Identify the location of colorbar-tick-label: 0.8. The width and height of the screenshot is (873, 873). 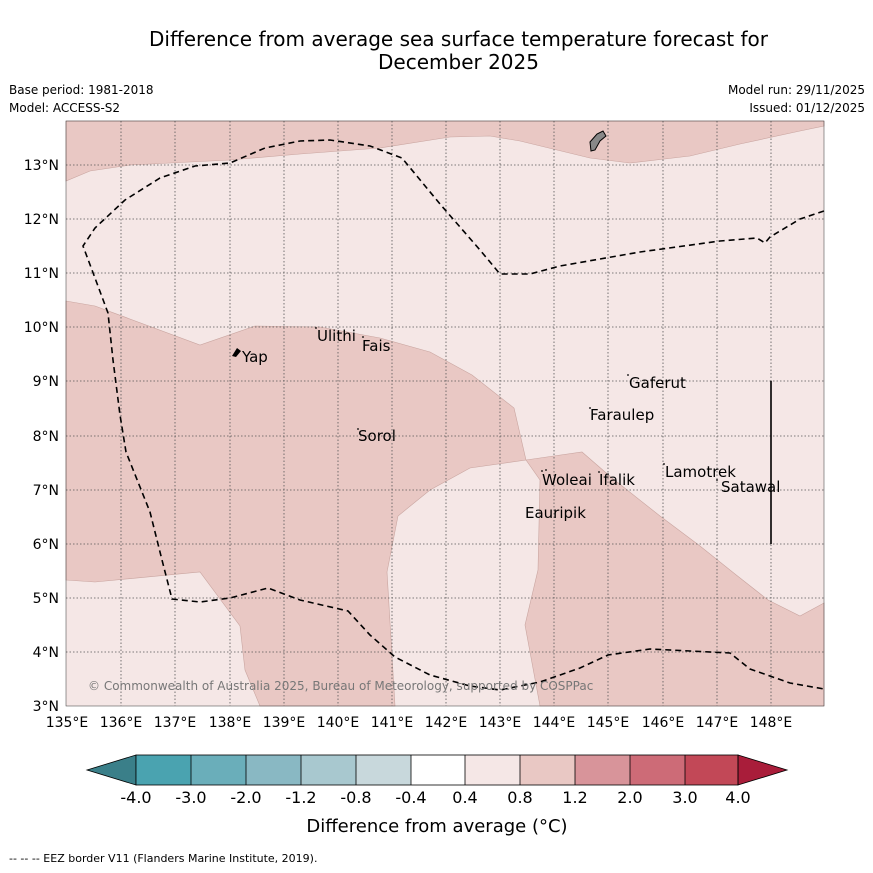
(519, 797).